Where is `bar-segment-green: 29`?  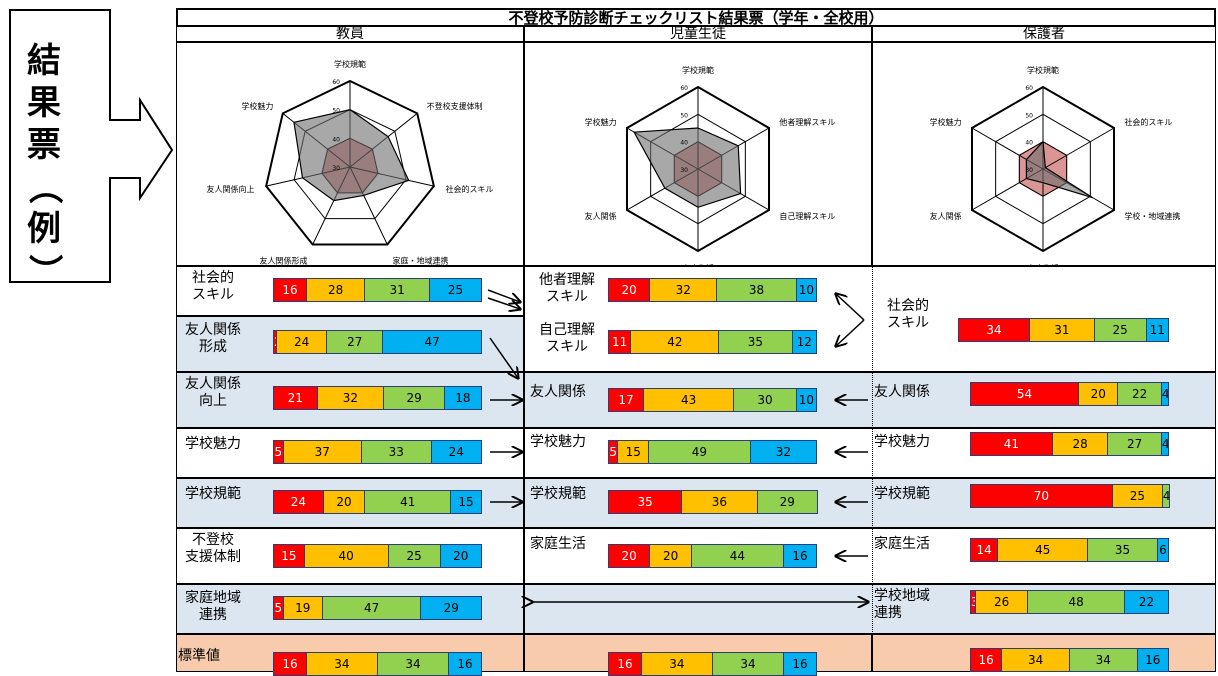
bar-segment-green: 29 is located at coordinates (414, 398).